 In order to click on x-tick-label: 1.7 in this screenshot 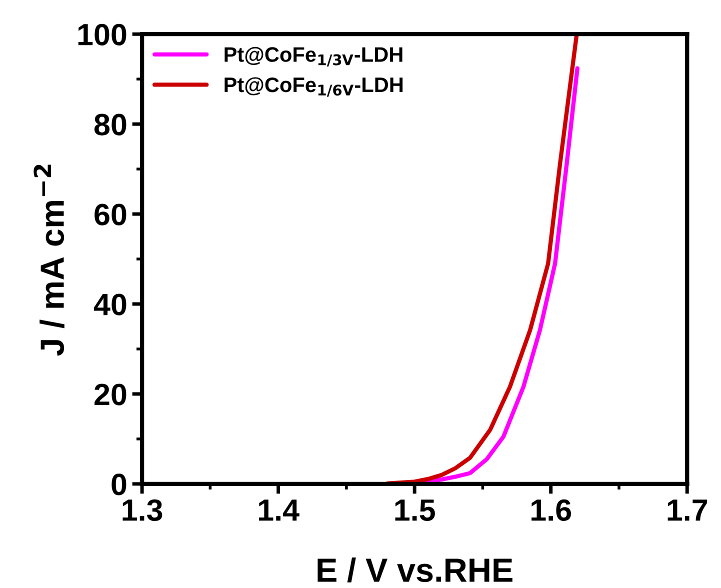, I will do `click(688, 510)`.